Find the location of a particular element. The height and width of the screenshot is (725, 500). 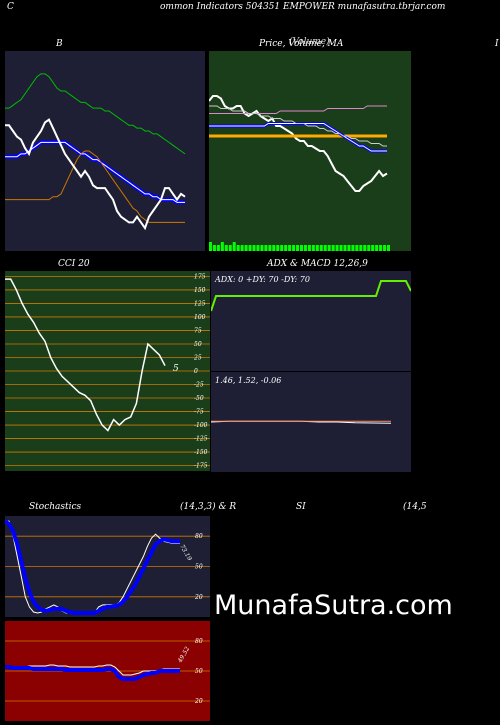

rsi-tick-label: 20 is located at coordinates (198, 701).